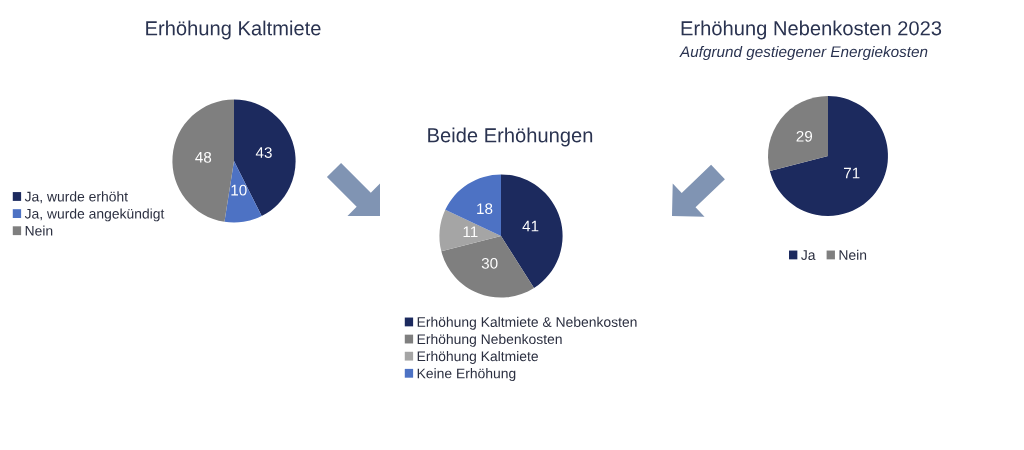 This screenshot has width=1024, height=450. What do you see at coordinates (808, 255) in the screenshot?
I see `legend-label: Ja` at bounding box center [808, 255].